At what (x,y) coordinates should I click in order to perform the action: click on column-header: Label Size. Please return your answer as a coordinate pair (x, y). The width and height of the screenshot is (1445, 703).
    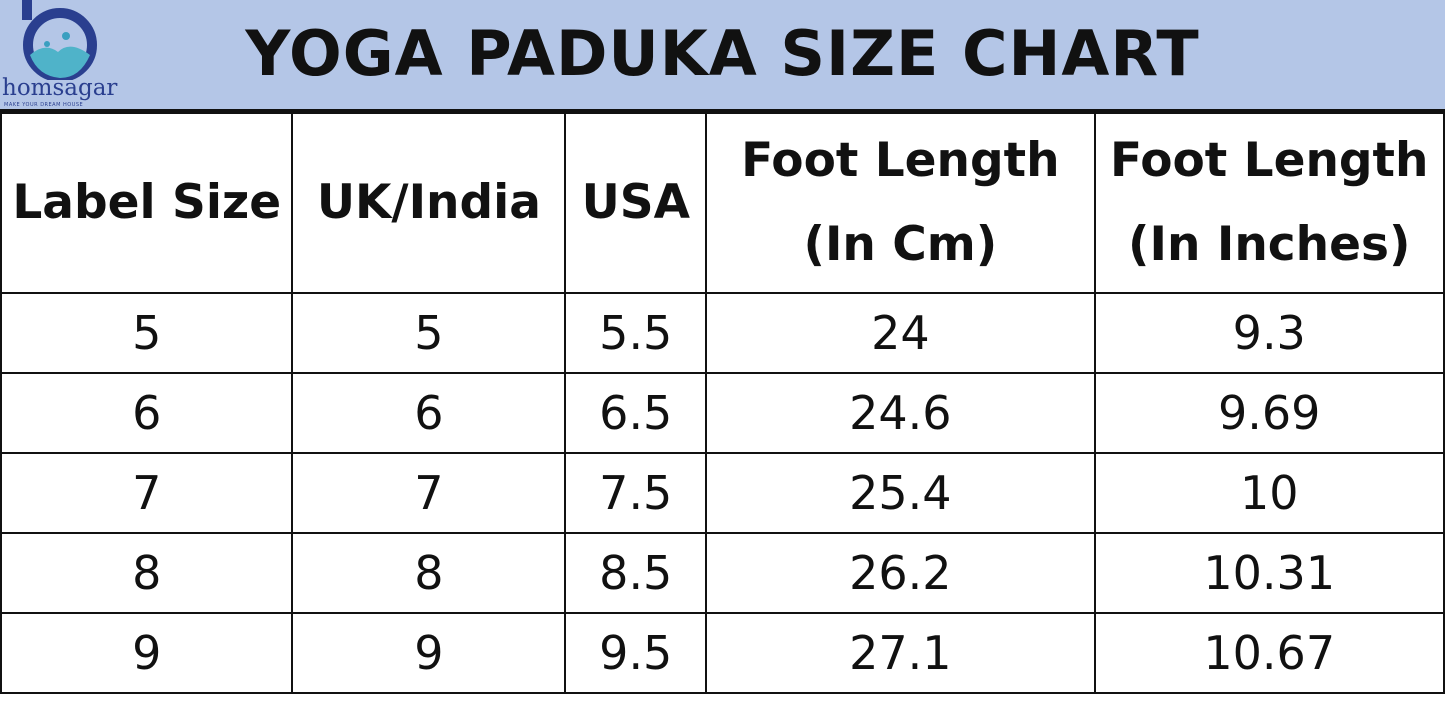
    Looking at the image, I should click on (147, 203).